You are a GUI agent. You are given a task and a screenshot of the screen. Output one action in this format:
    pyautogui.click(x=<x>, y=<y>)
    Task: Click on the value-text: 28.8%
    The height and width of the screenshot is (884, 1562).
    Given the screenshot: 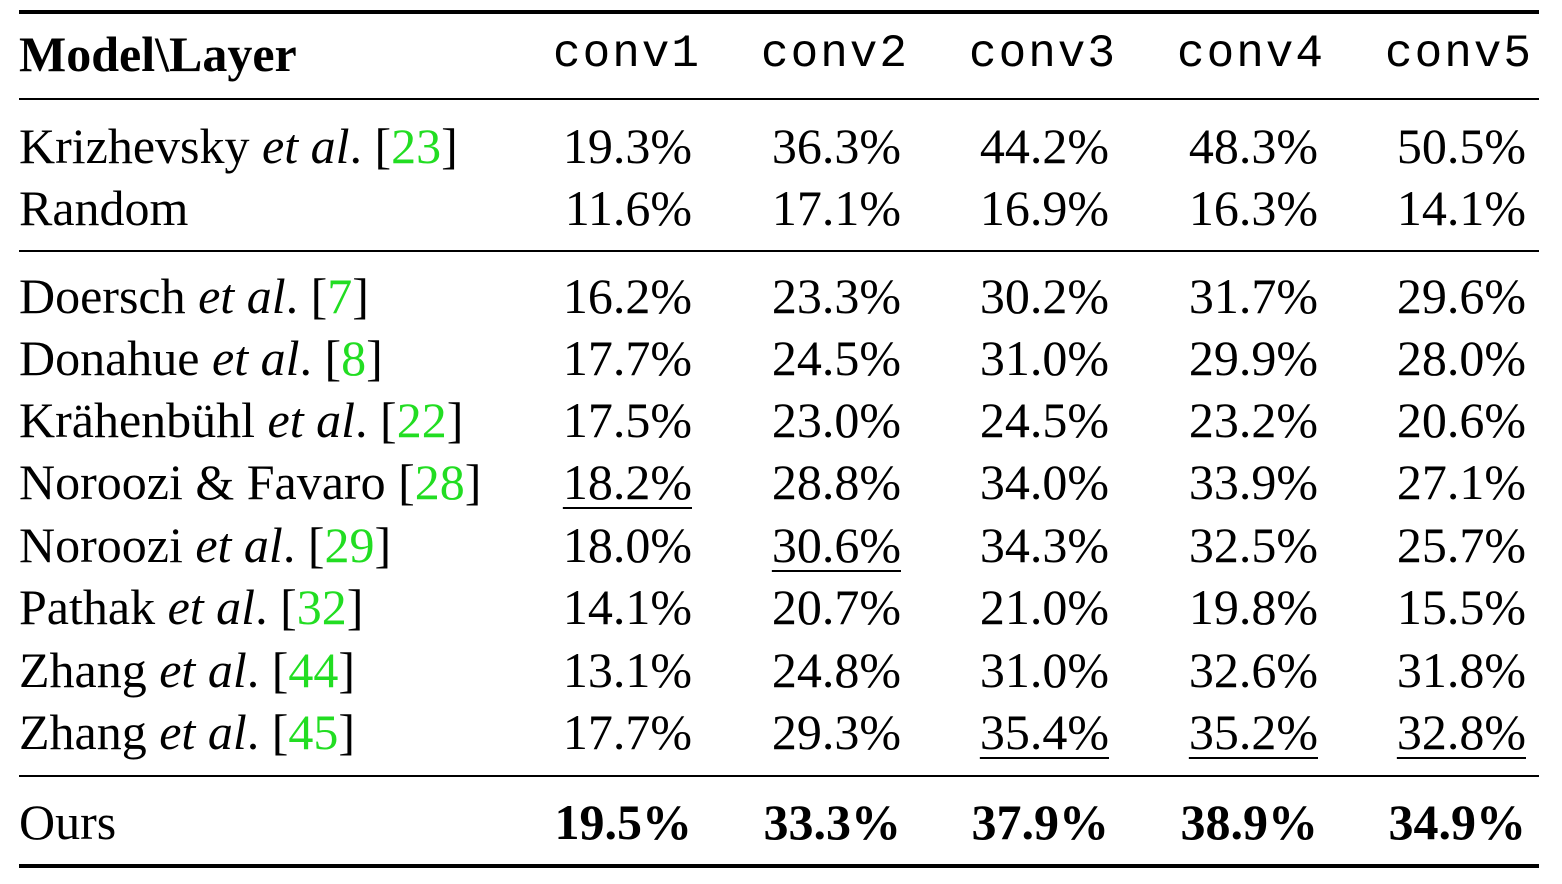 What is the action you would take?
    pyautogui.click(x=836, y=482)
    